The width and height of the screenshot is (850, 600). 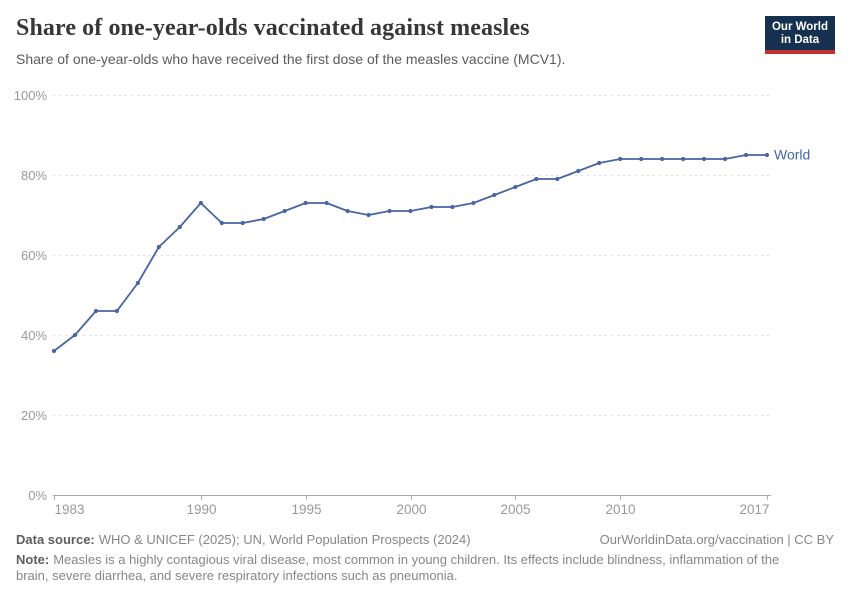 I want to click on x-tick-label: 2017, so click(x=754, y=509).